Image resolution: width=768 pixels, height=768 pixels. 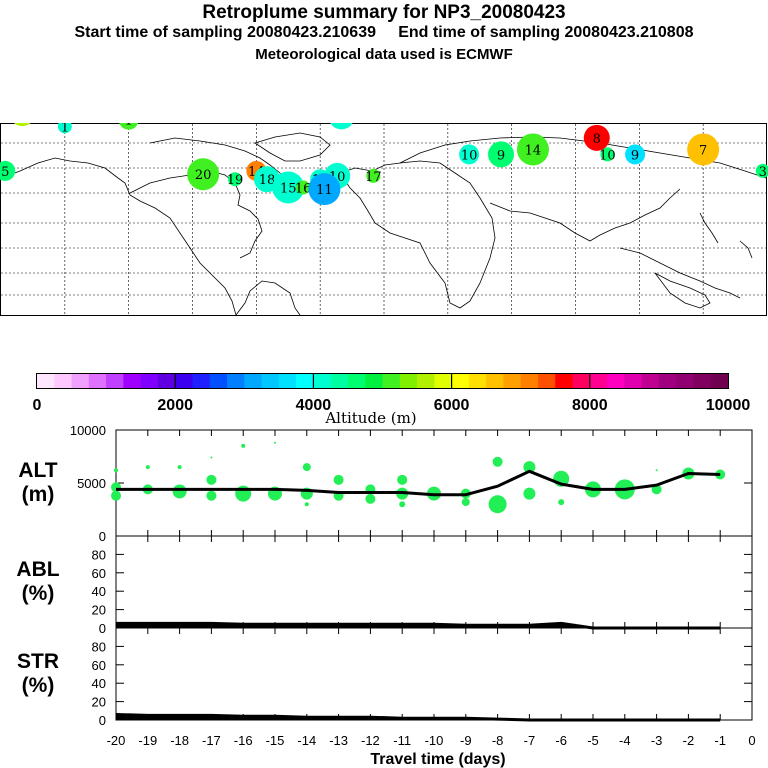 What do you see at coordinates (314, 405) in the screenshot?
I see `colorbar-tick-label: 4000` at bounding box center [314, 405].